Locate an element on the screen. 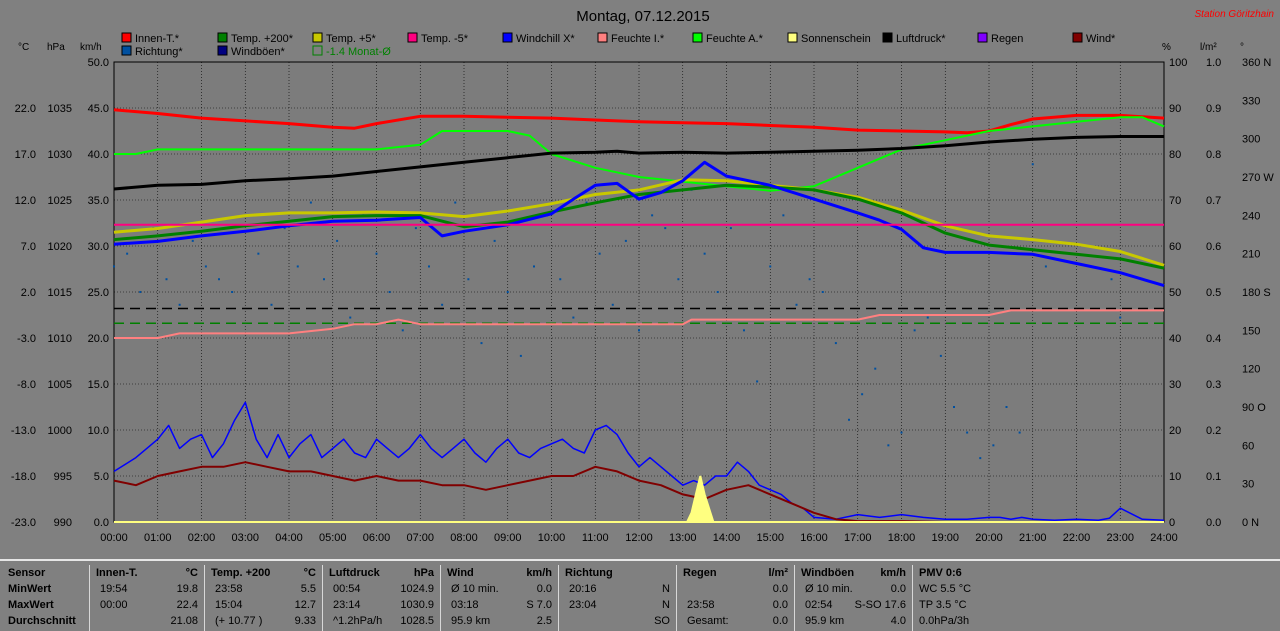  legend-label: Sonnenschein is located at coordinates (836, 39).